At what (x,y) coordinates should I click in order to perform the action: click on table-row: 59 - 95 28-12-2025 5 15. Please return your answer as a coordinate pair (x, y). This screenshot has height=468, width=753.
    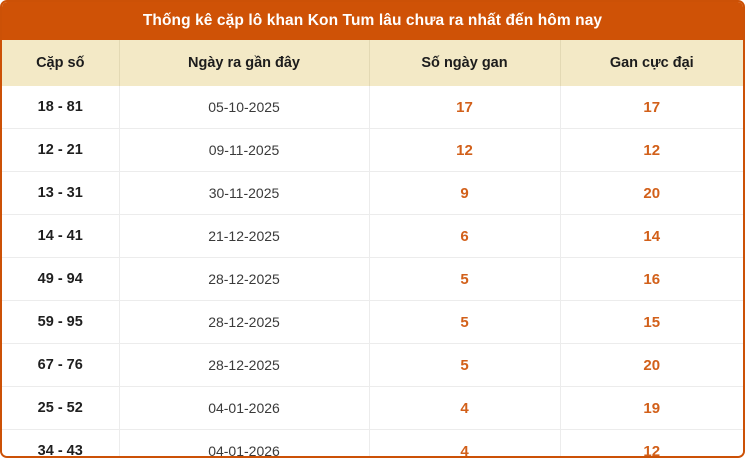
    Looking at the image, I should click on (372, 322).